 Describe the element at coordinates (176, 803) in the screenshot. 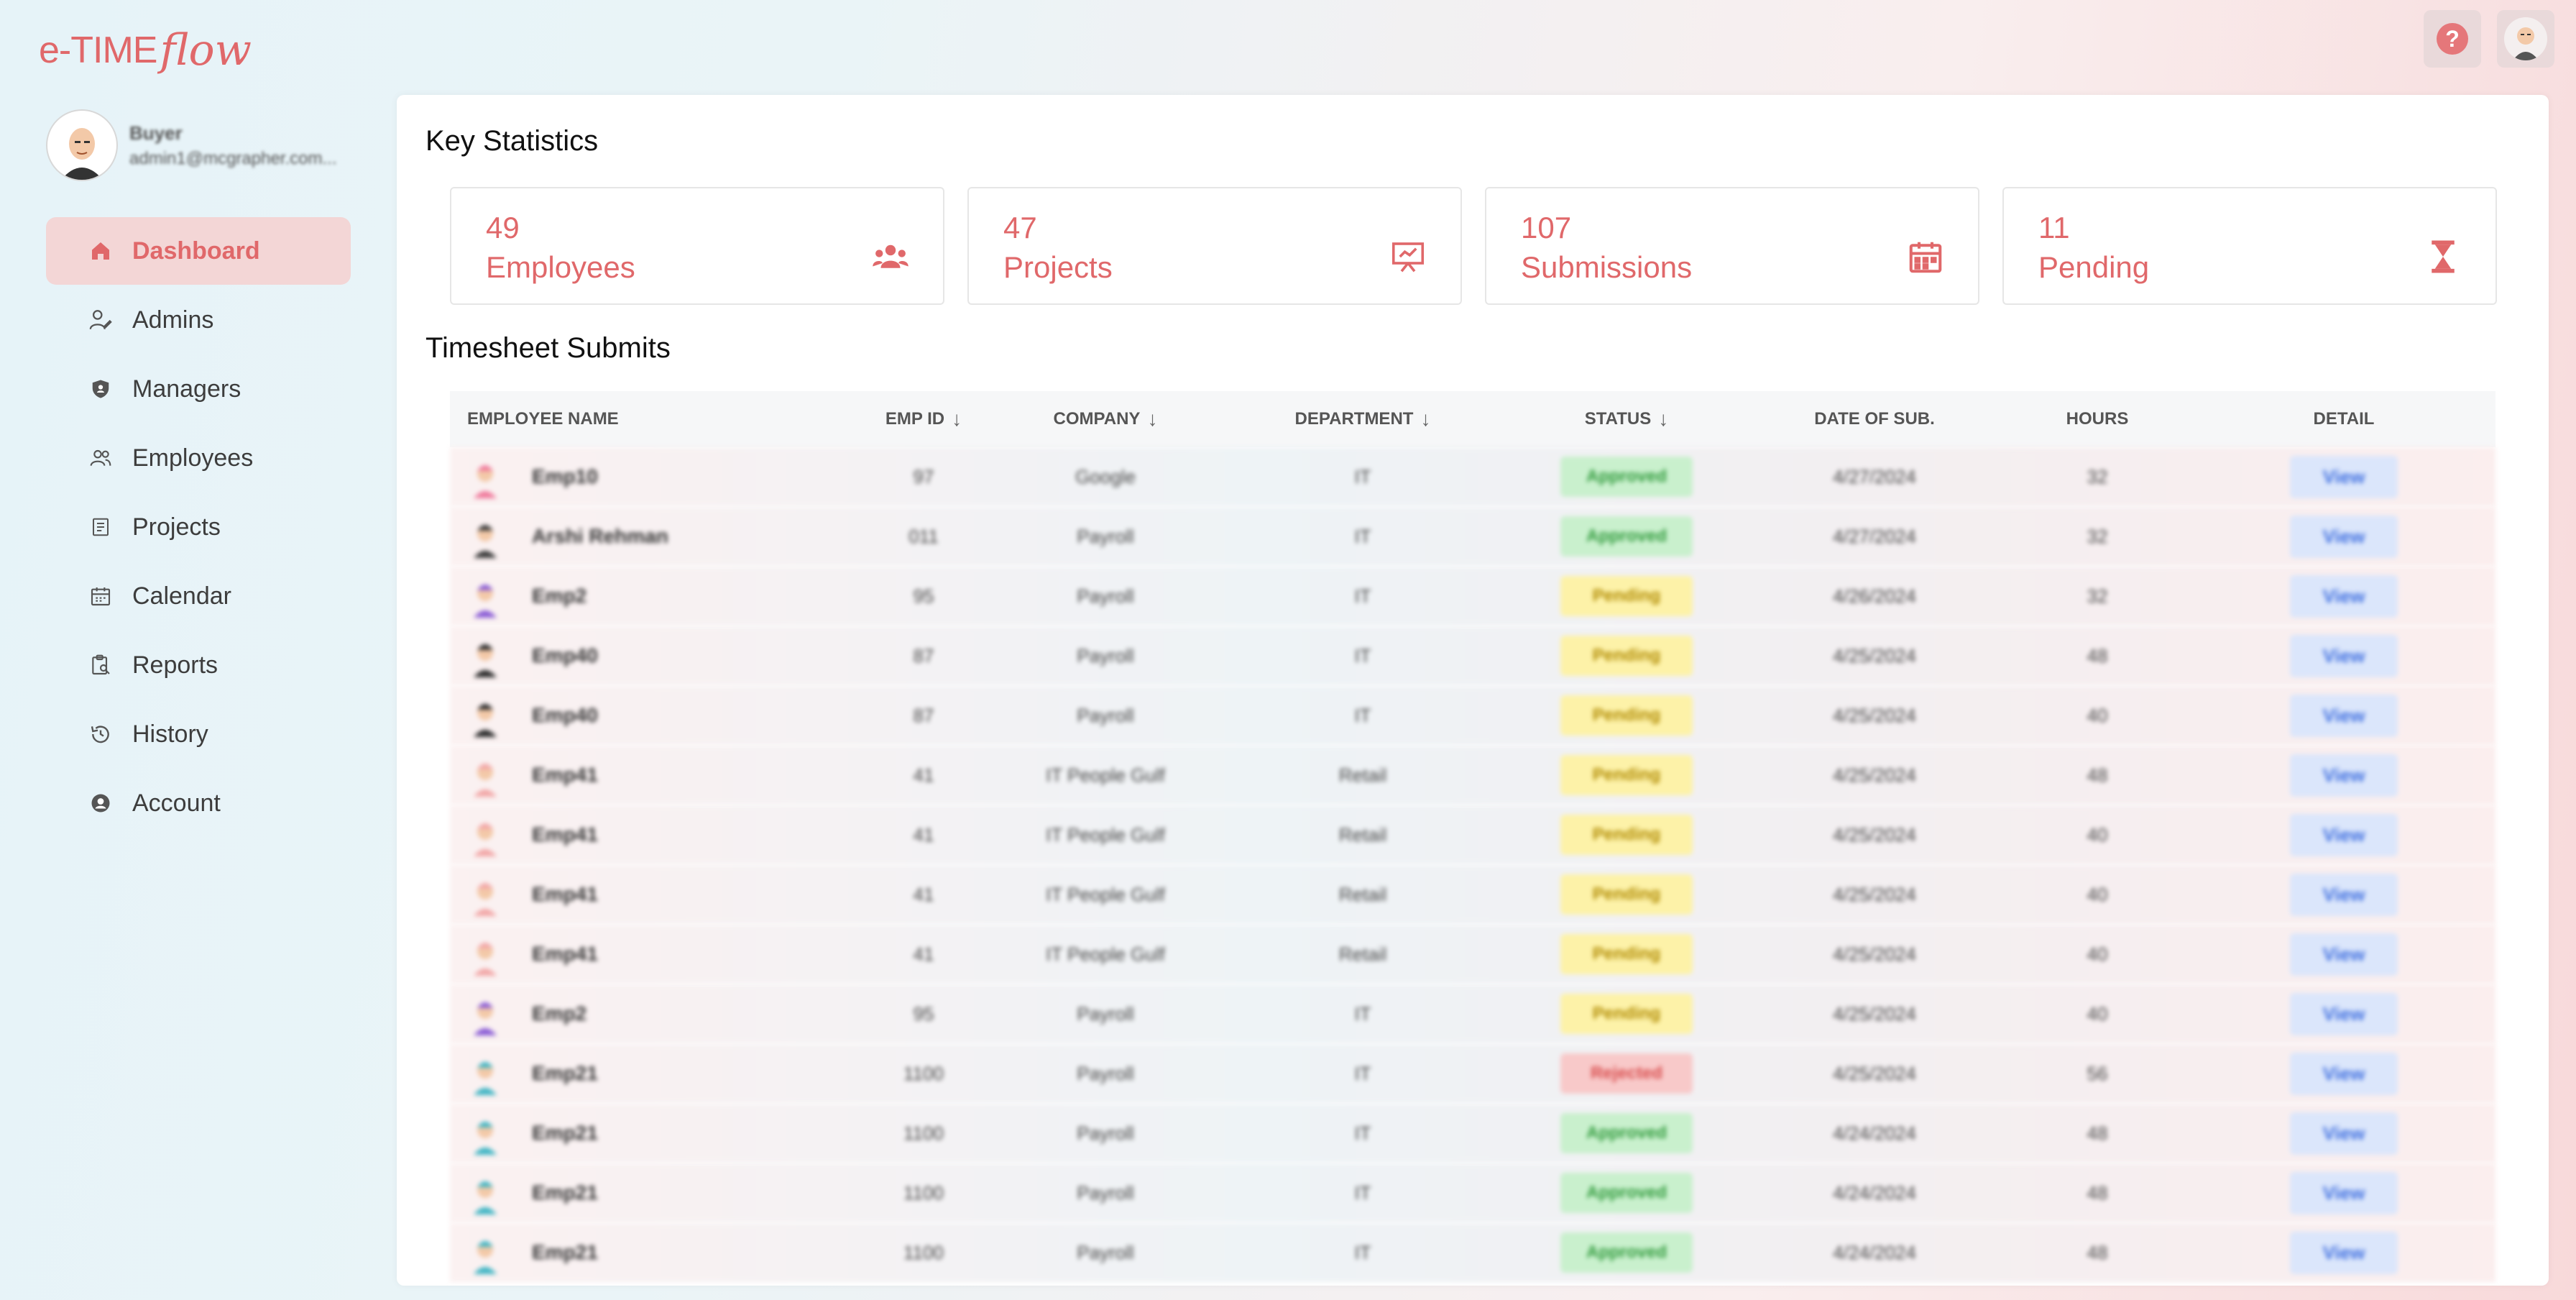

I see `sidebar-item-label: Account` at that location.